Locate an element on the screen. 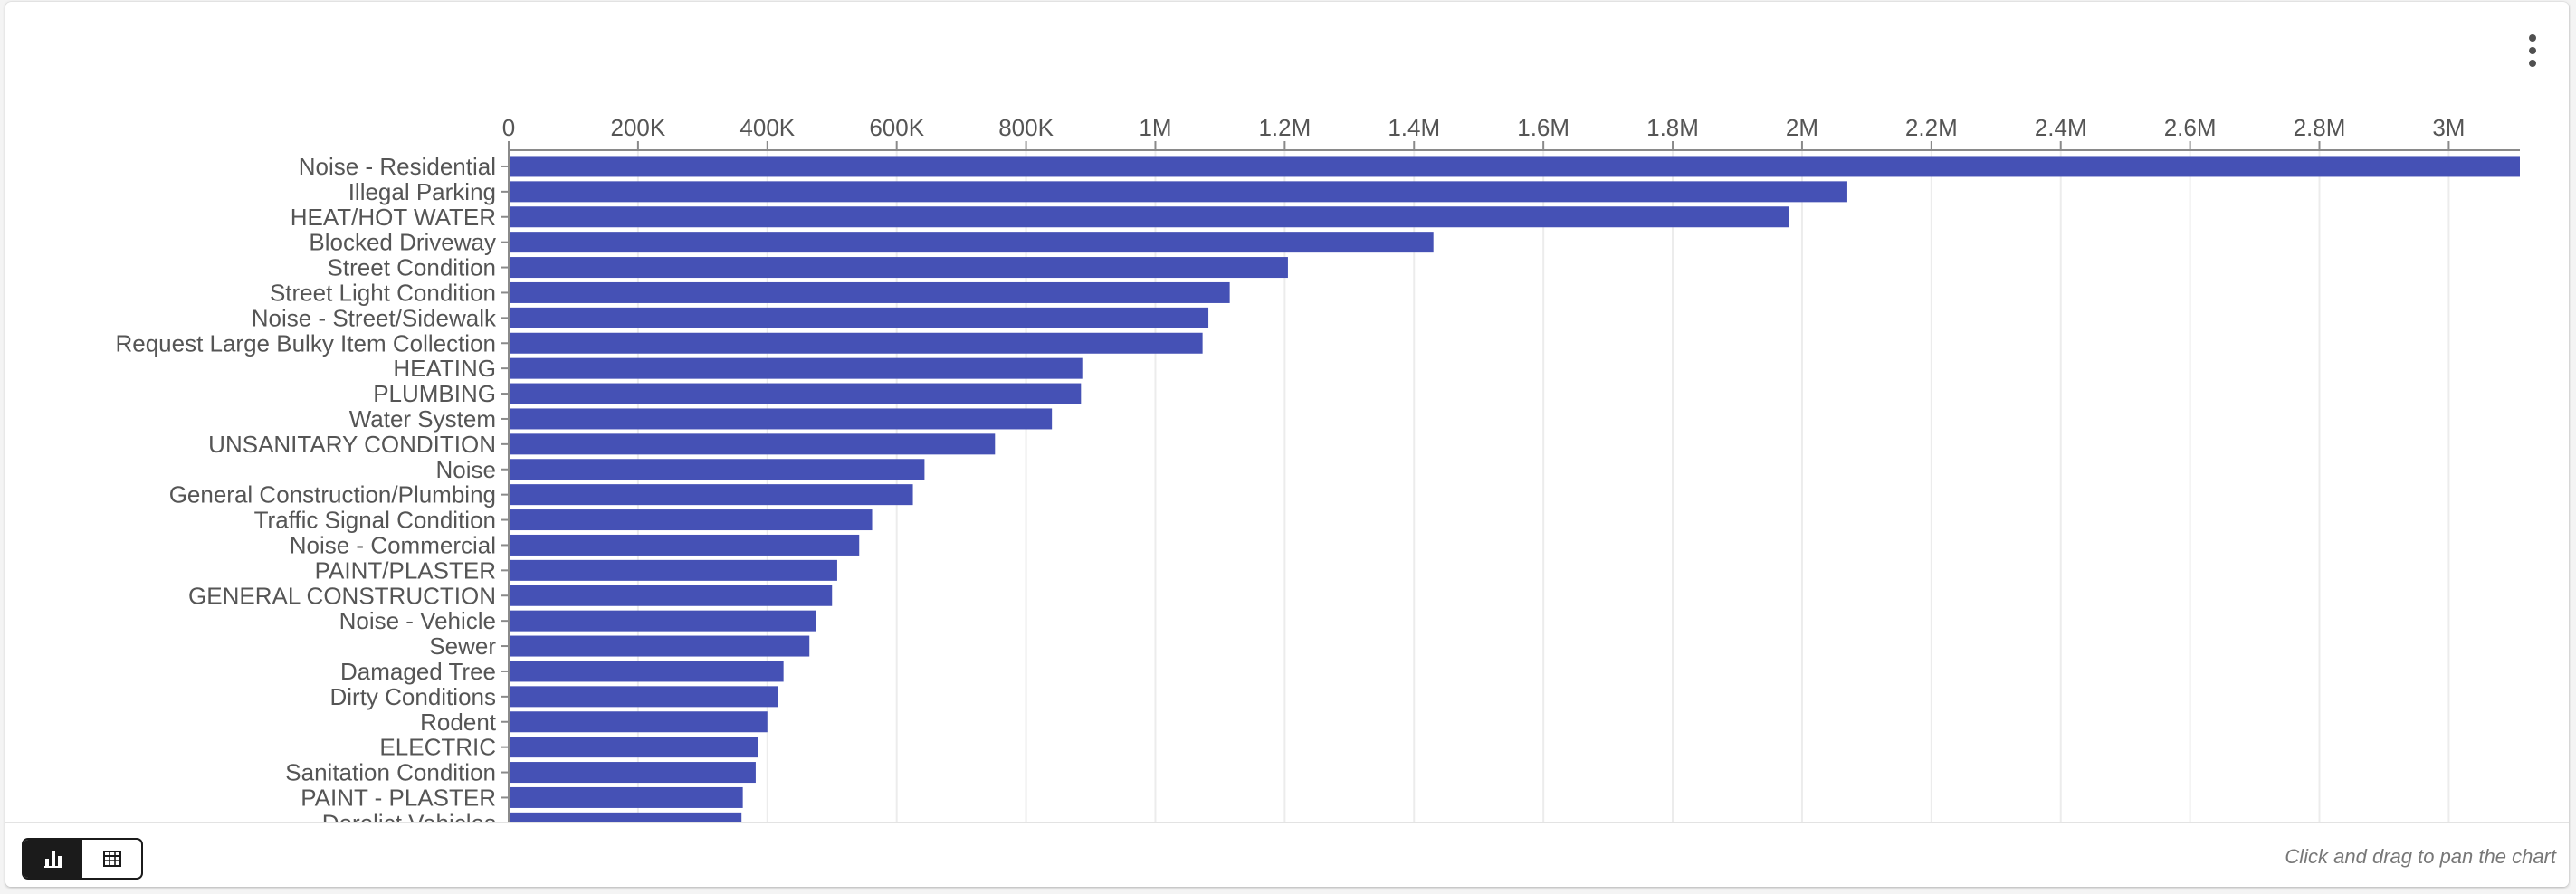  x-tick-label: 1.6M is located at coordinates (1543, 128).